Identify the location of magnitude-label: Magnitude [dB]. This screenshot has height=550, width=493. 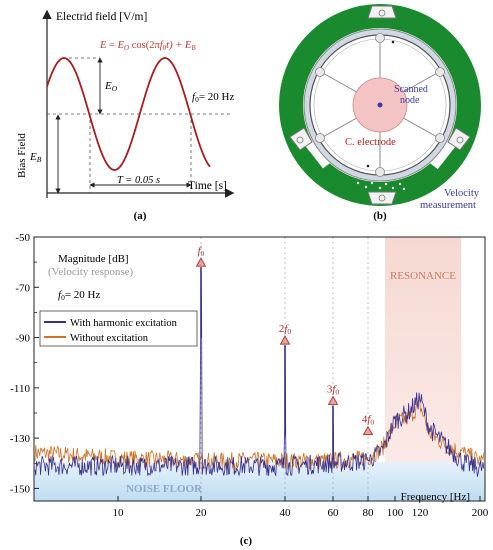
(93, 259).